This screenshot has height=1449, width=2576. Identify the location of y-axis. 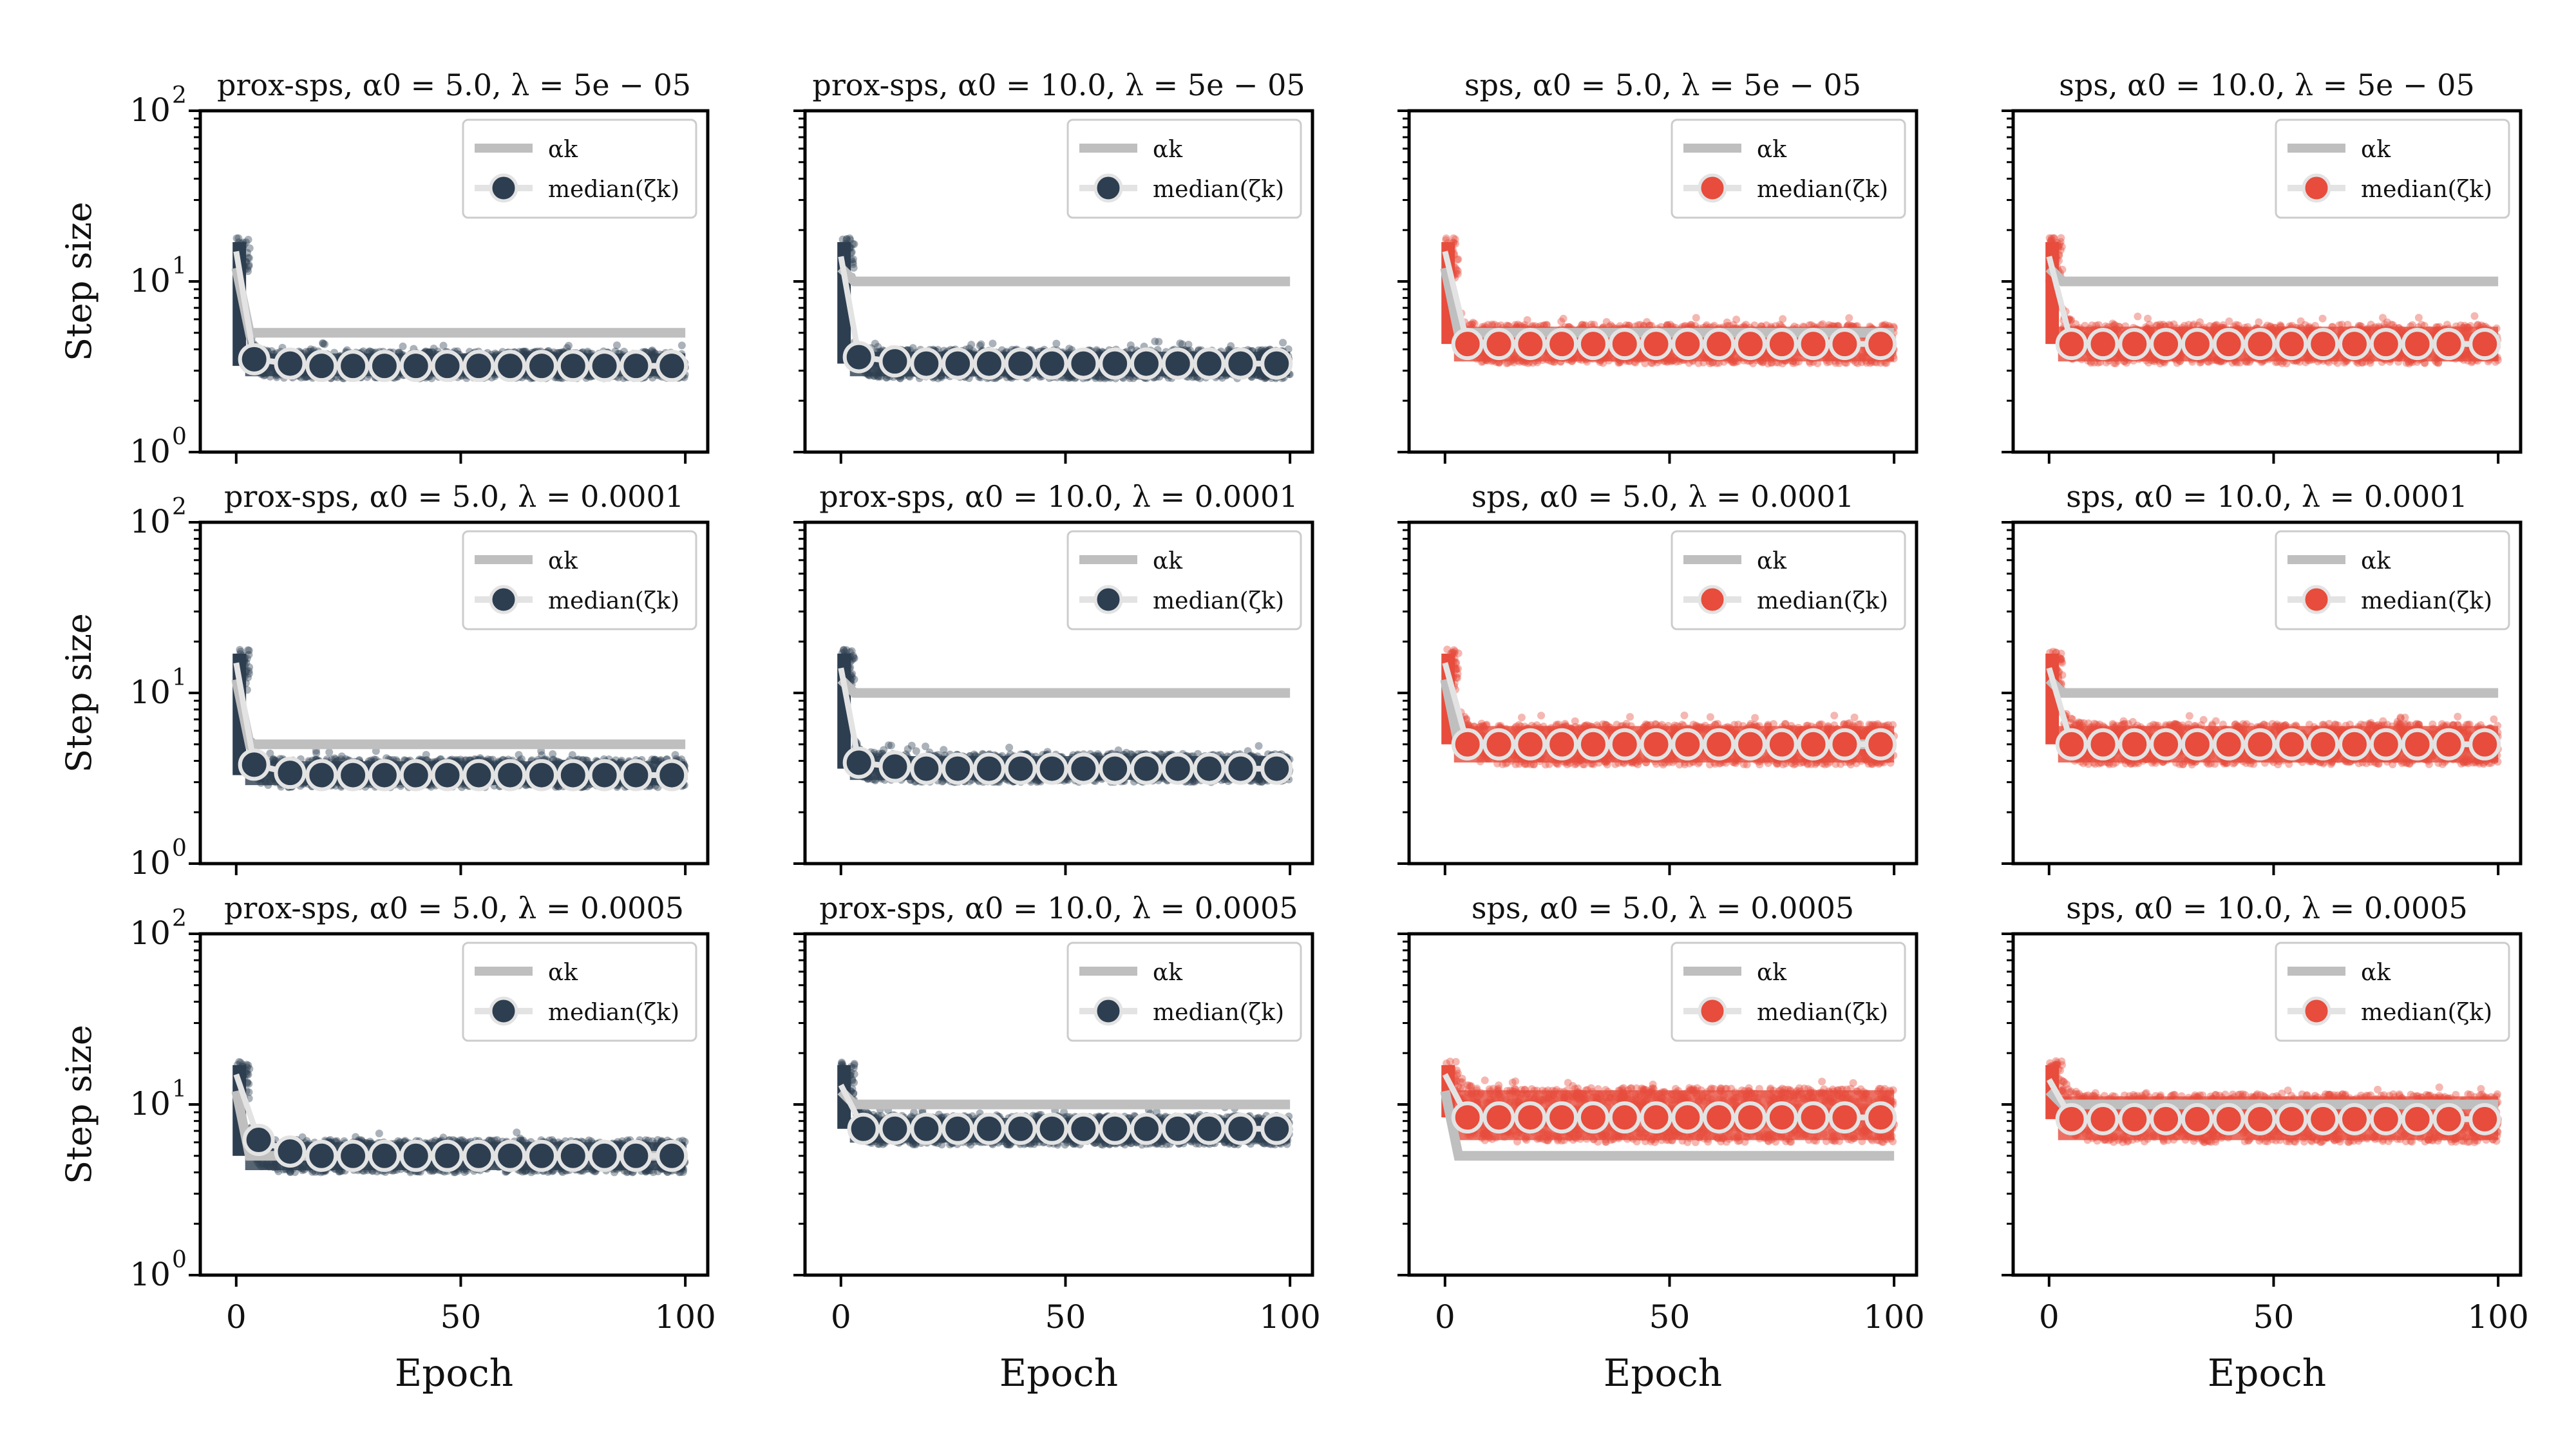
(799, 281).